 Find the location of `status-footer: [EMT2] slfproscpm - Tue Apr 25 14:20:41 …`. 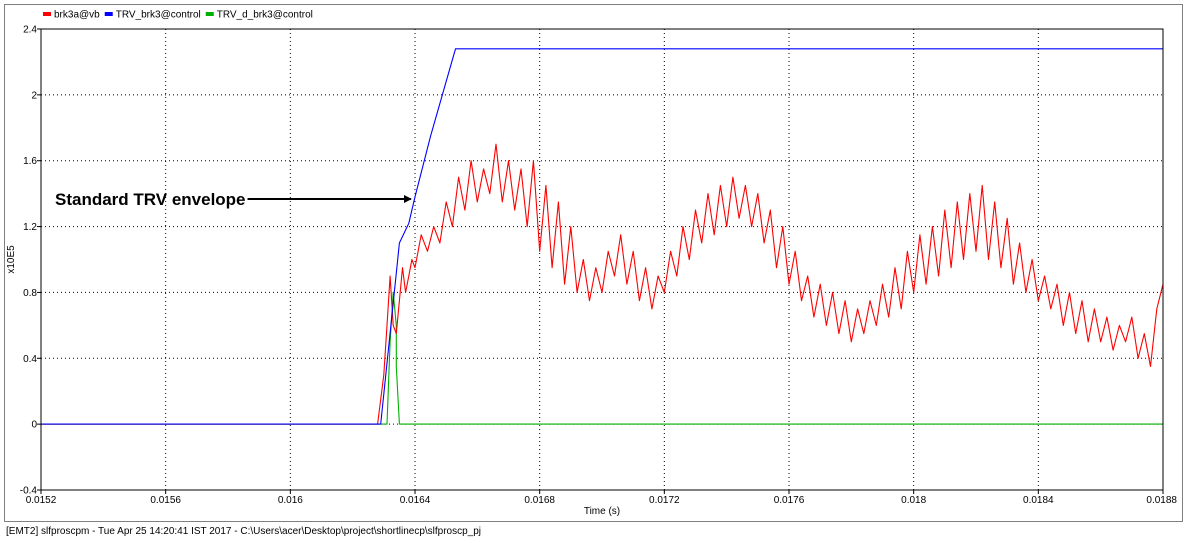

status-footer: [EMT2] slfproscpm - Tue Apr 25 14:20:41 … is located at coordinates (244, 531).